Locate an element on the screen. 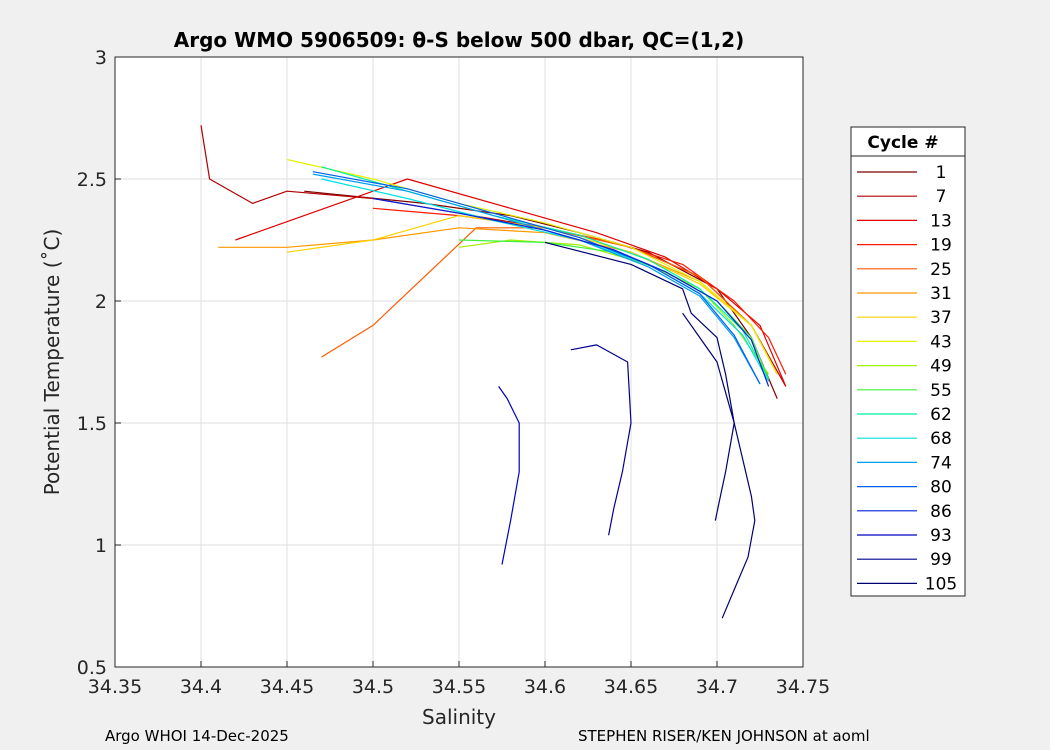 This screenshot has height=750, width=1050. legend-label: 93 is located at coordinates (941, 536).